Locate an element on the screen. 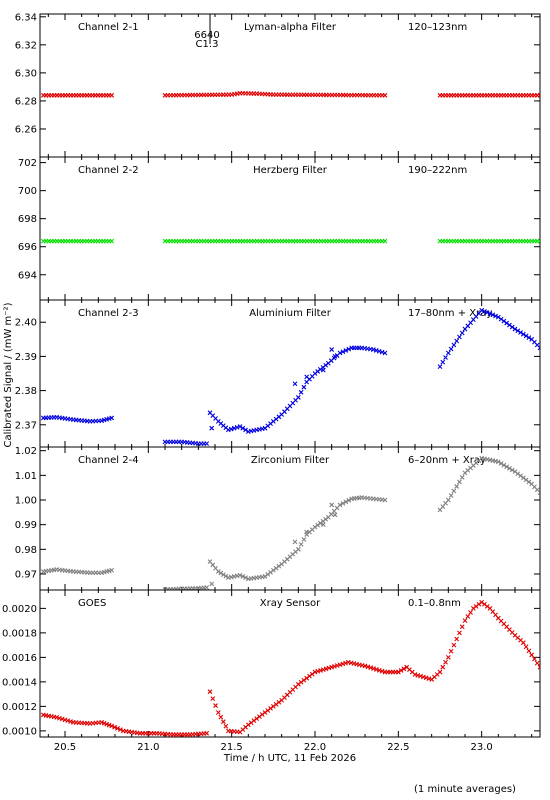 Image resolution: width=550 pixels, height=800 pixels. band-label: 17–80nm + Xray is located at coordinates (450, 313).